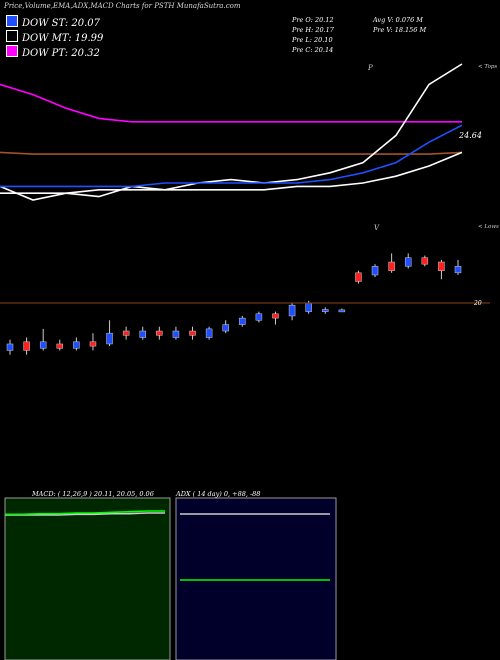  What do you see at coordinates (61, 23) in the screenshot?
I see `legend-label-dow-st: DOW ST: 20.07` at bounding box center [61, 23].